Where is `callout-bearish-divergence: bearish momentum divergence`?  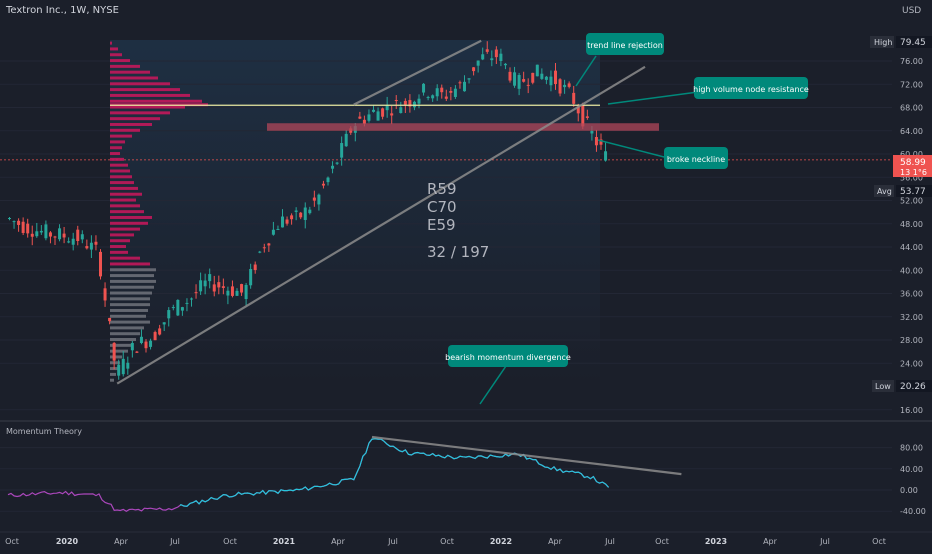 callout-bearish-divergence: bearish momentum divergence is located at coordinates (508, 375).